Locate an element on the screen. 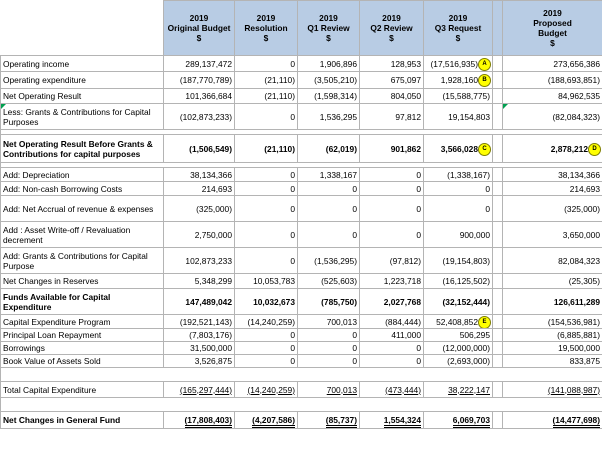 This screenshot has width=602, height=458. cell-q2-review: 804,050 is located at coordinates (391, 96).